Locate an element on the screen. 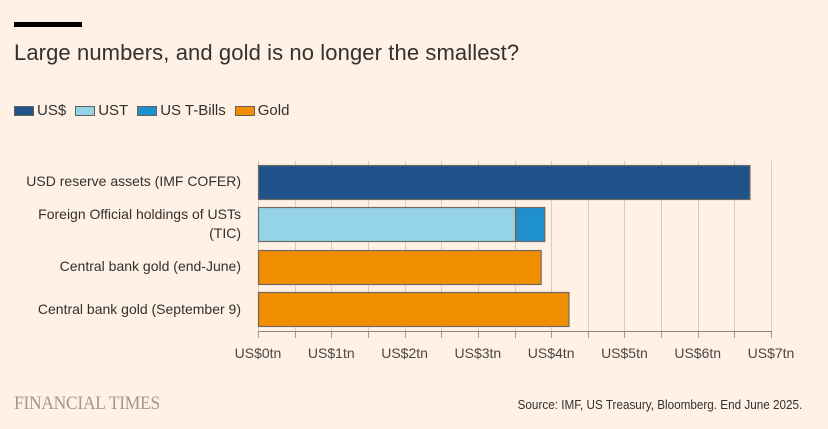  legend-label-tbills: US T-Bills is located at coordinates (193, 110).